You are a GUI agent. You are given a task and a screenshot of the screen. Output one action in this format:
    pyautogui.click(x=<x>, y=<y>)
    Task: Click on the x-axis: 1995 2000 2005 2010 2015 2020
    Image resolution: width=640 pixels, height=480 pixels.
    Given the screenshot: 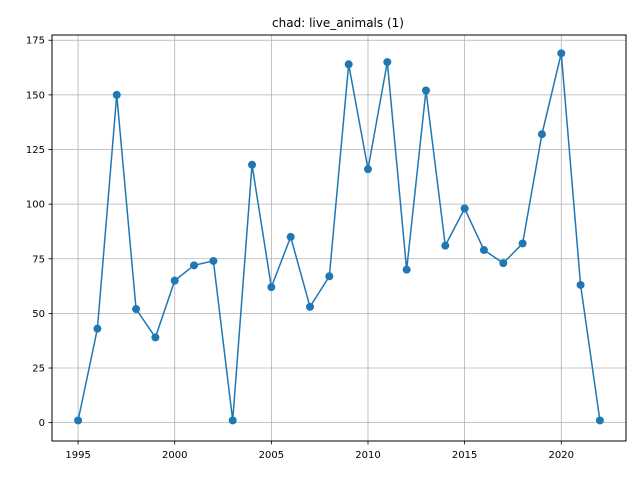 What is the action you would take?
    pyautogui.click(x=319, y=451)
    